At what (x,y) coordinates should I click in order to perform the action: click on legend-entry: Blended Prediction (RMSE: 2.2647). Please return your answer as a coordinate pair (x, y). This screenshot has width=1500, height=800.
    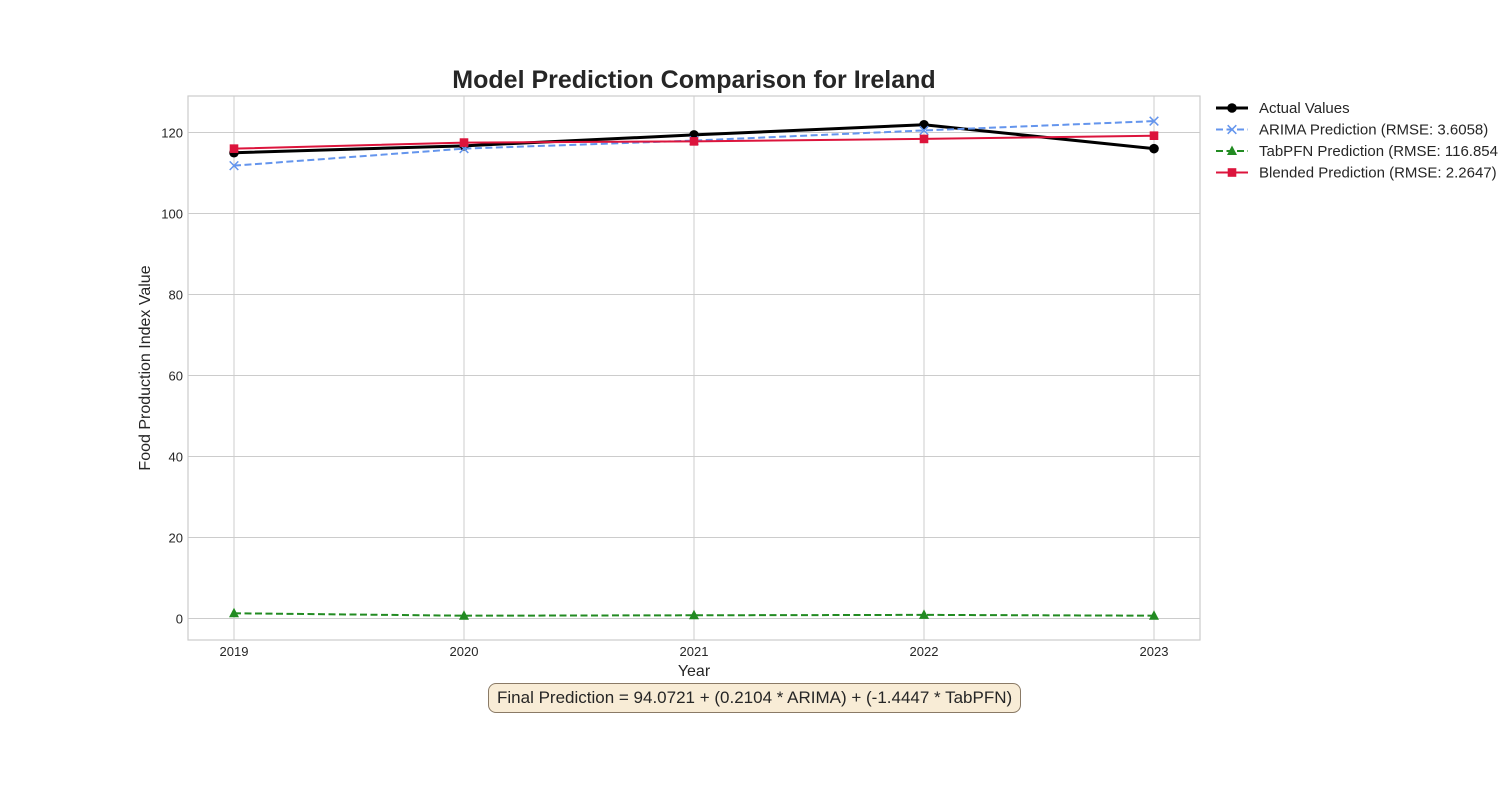
    Looking at the image, I should click on (1356, 173).